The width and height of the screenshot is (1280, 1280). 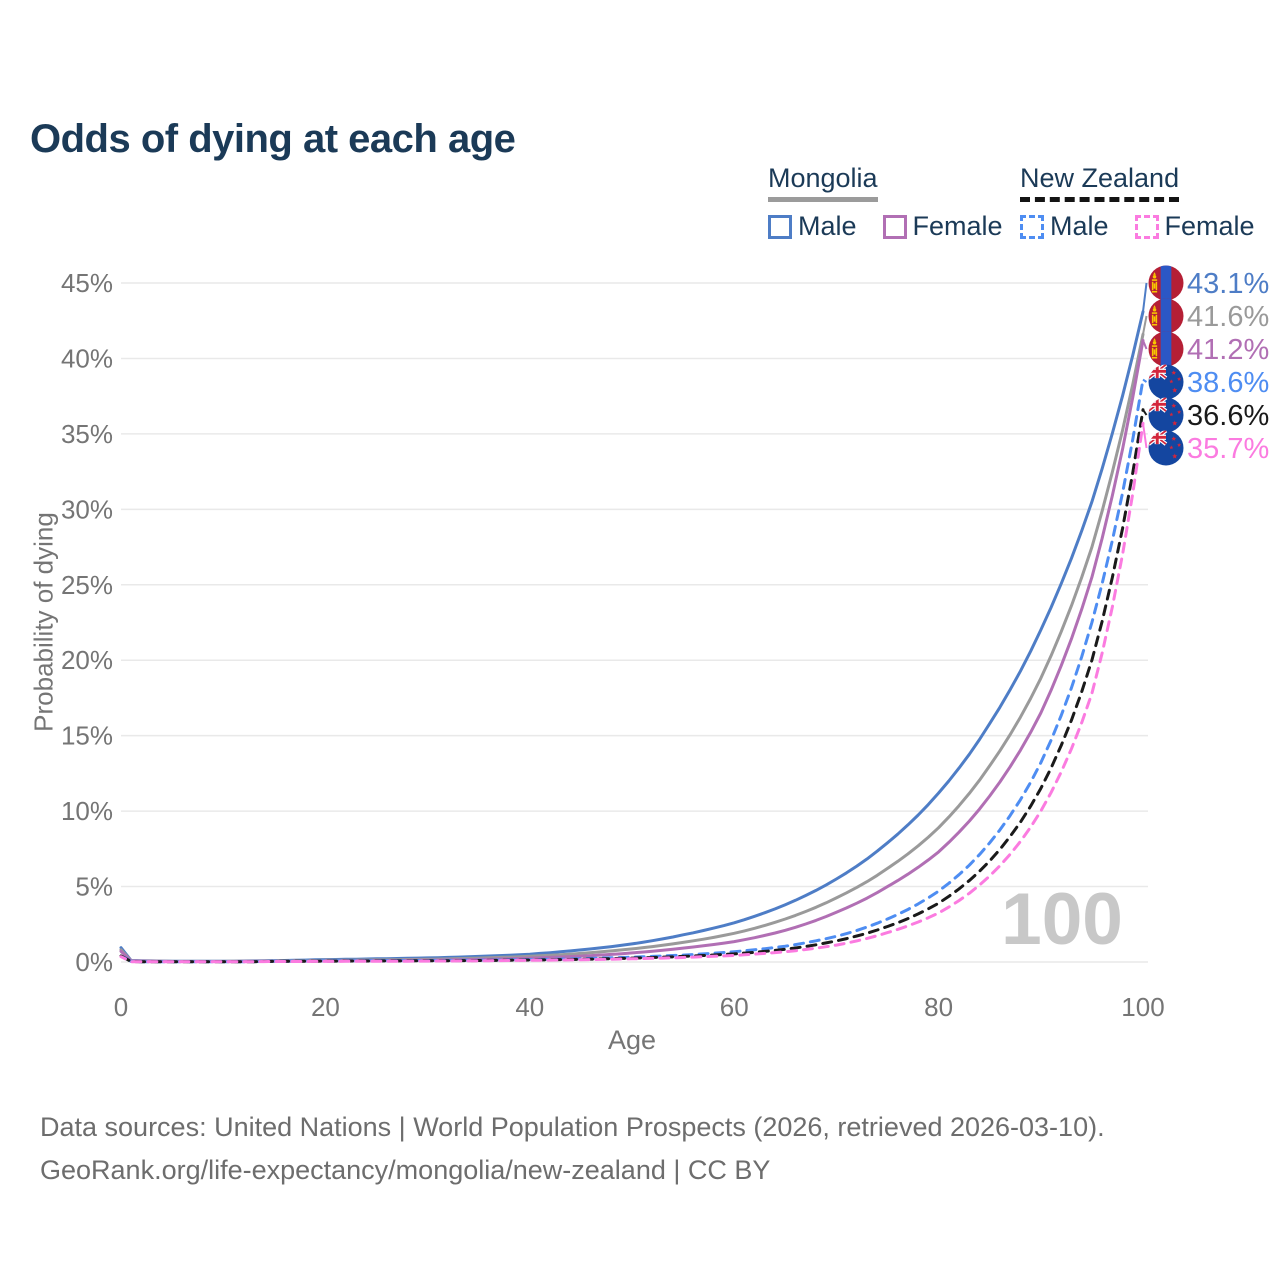 What do you see at coordinates (273, 138) in the screenshot?
I see `page-title: Odds of dying at each age` at bounding box center [273, 138].